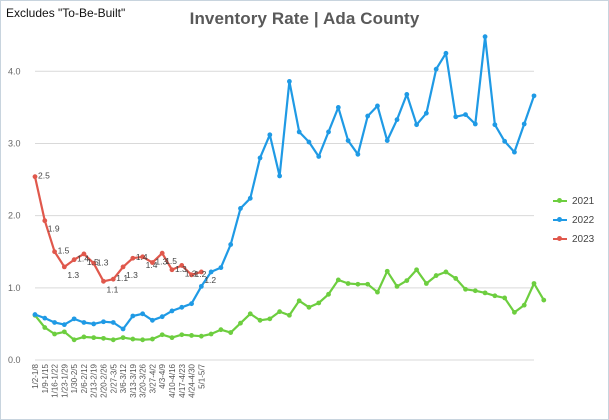 The height and width of the screenshot is (420, 609). Describe the element at coordinates (201, 375) in the screenshot. I see `x-tick-label-17: 5/1-5/7` at that location.